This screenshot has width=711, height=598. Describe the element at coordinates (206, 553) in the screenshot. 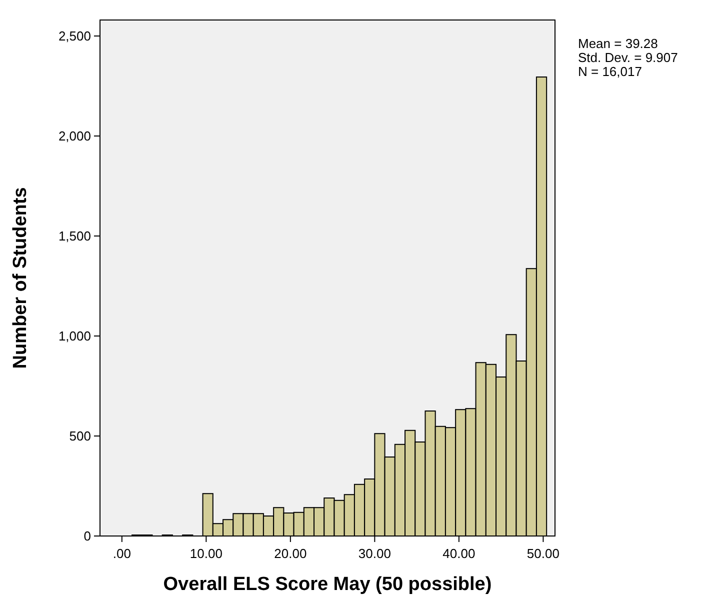

I see `x-tick-label: 10.00` at that location.